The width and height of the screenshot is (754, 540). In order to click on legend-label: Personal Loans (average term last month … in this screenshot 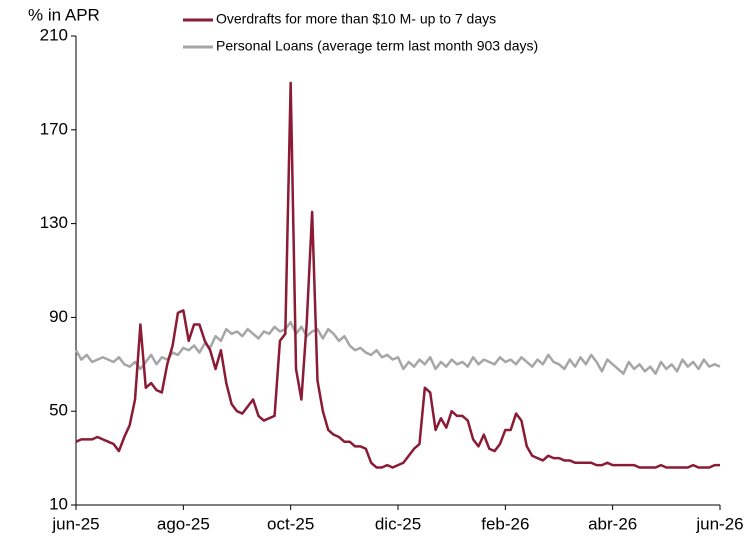, I will do `click(377, 46)`.